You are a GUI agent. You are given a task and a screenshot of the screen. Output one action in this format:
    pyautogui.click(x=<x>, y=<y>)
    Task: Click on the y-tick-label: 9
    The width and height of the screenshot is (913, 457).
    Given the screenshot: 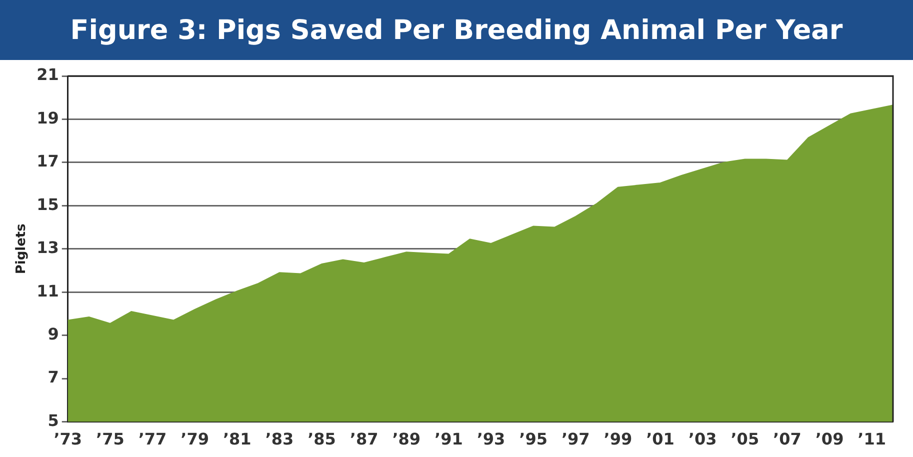 What is the action you would take?
    pyautogui.click(x=53, y=334)
    